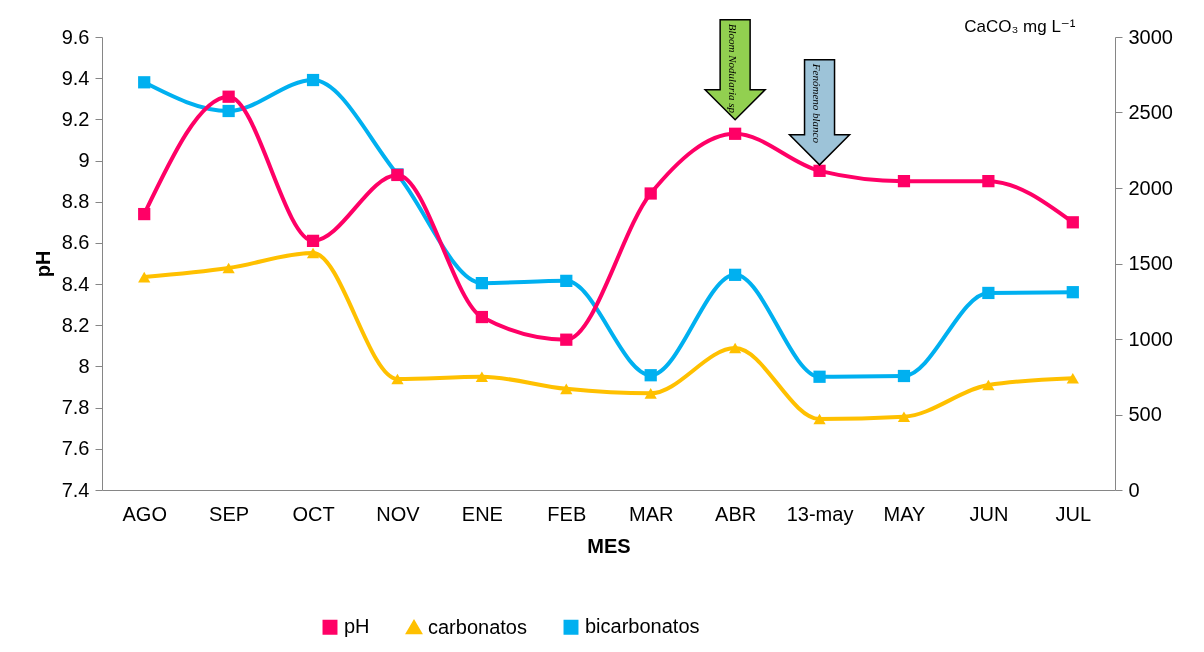 The image size is (1204, 652). What do you see at coordinates (75, 77) in the screenshot?
I see `y-tick-label: 9.4` at bounding box center [75, 77].